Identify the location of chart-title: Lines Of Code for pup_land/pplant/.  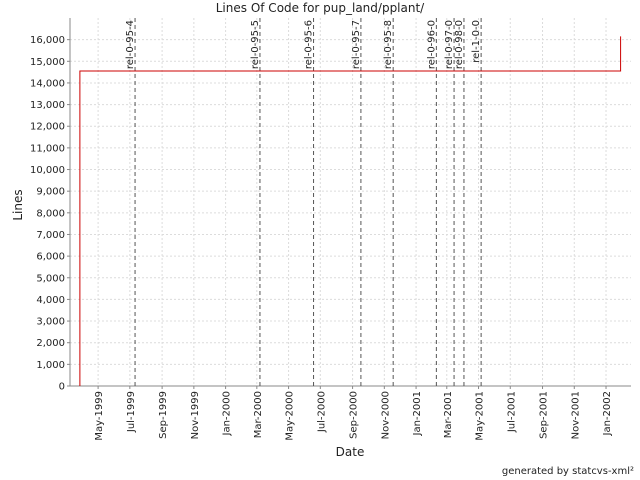
(320, 8).